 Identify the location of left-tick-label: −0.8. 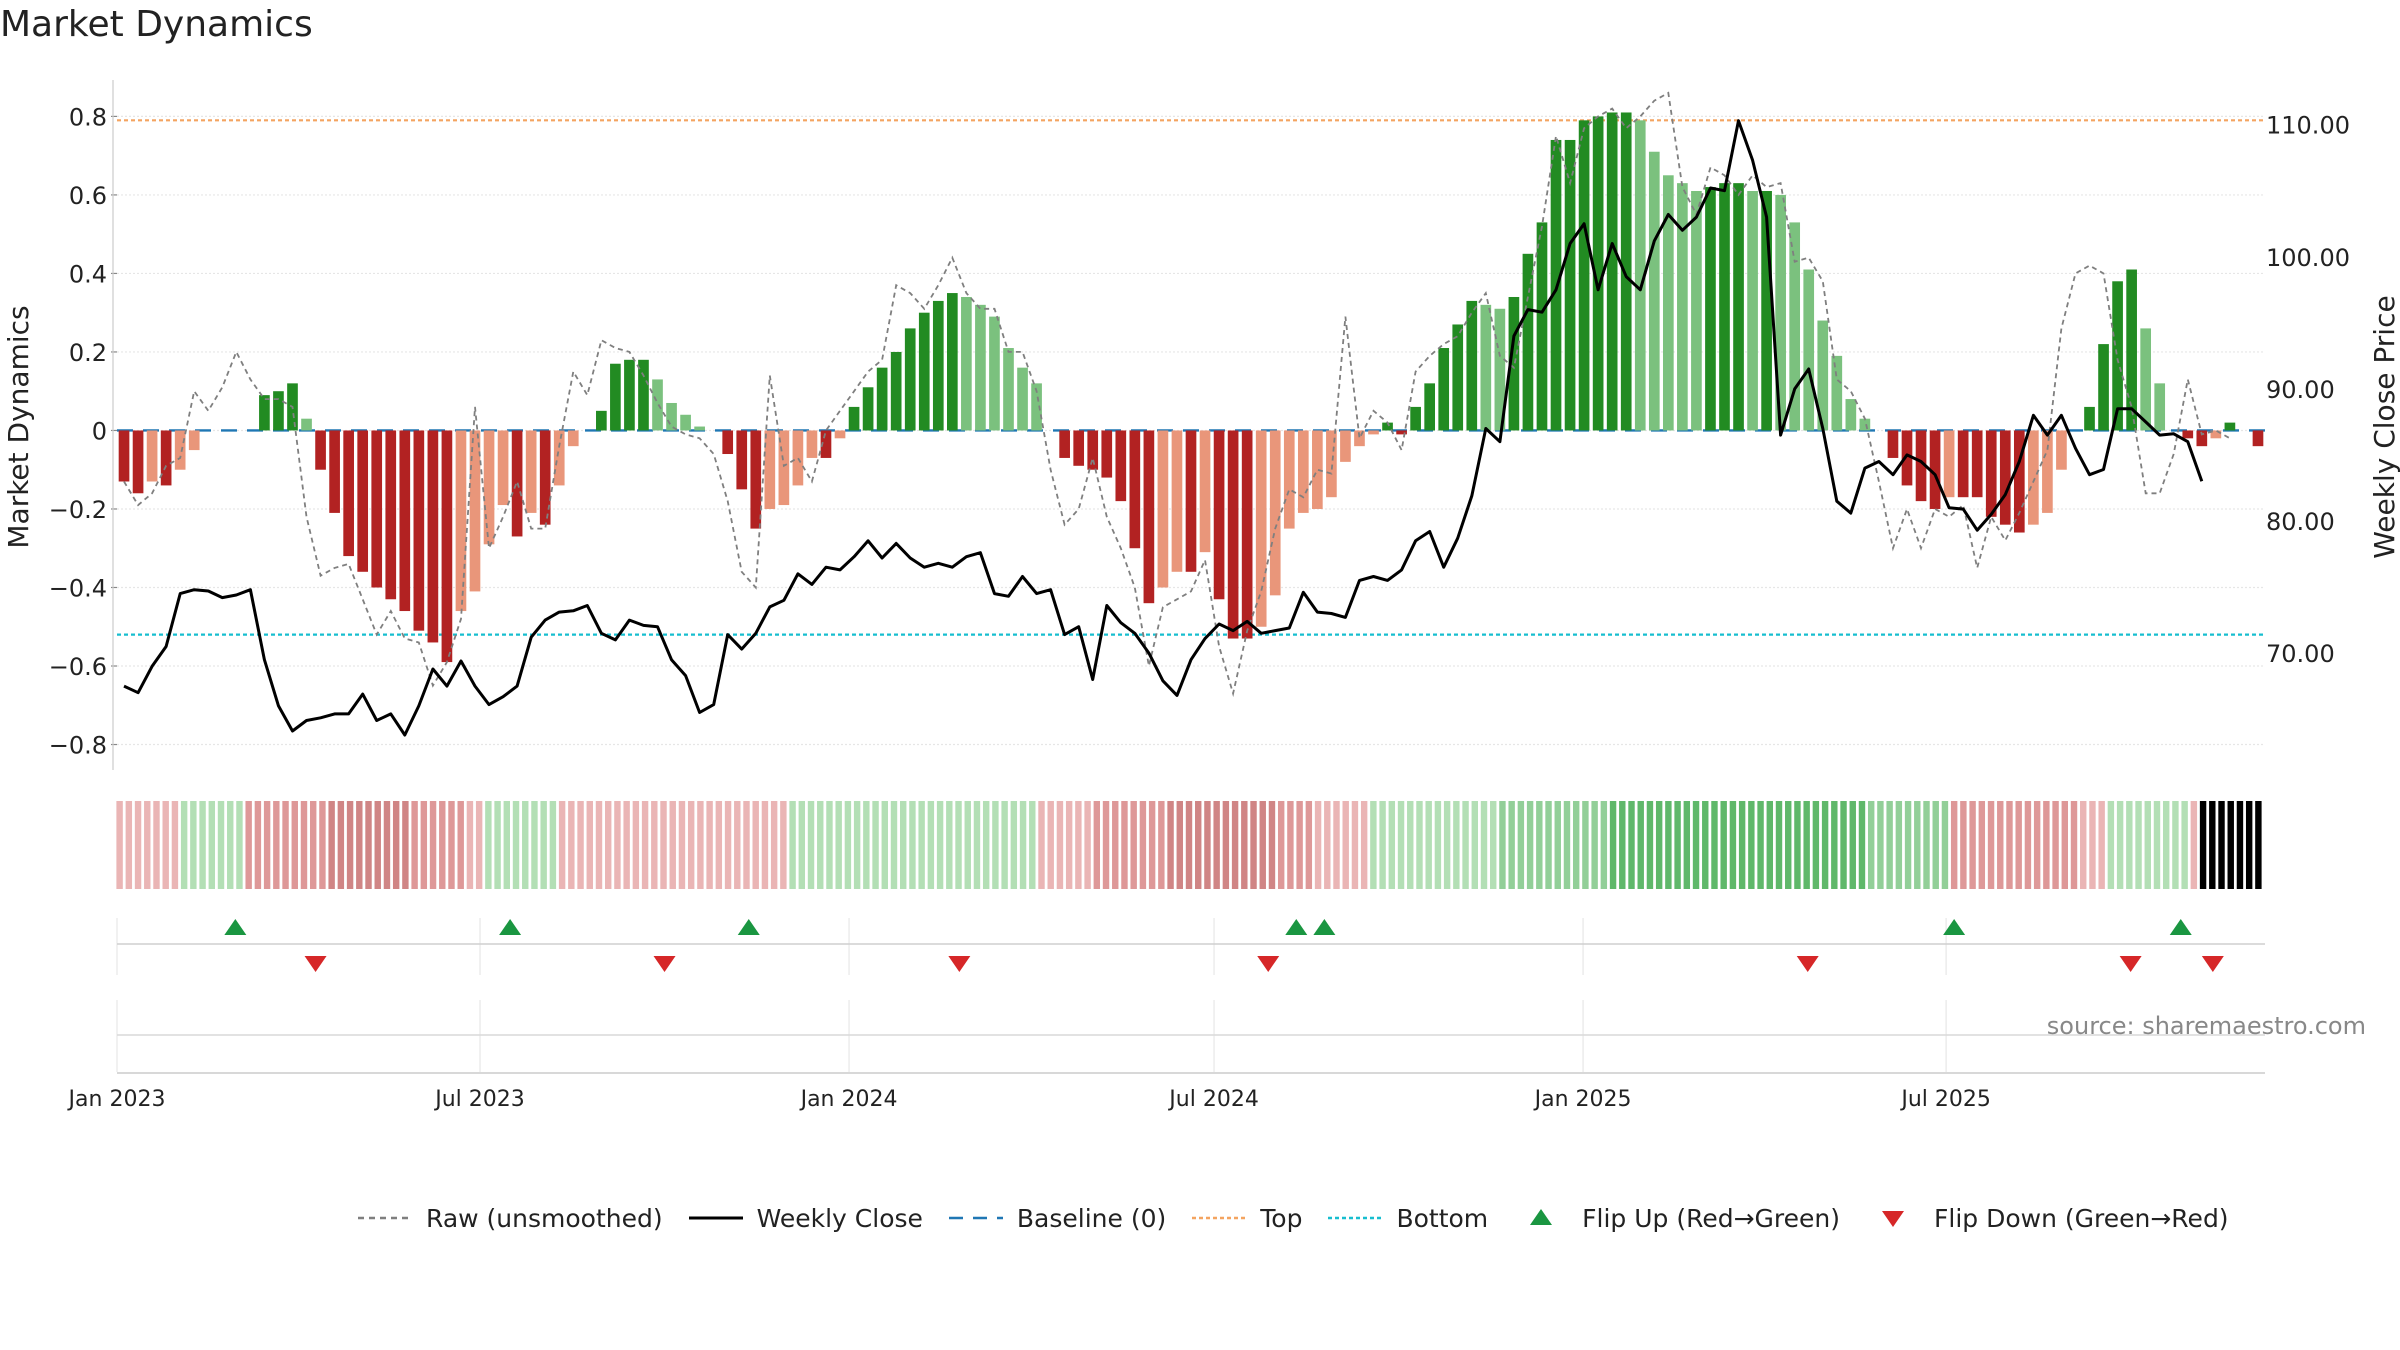
(78, 746).